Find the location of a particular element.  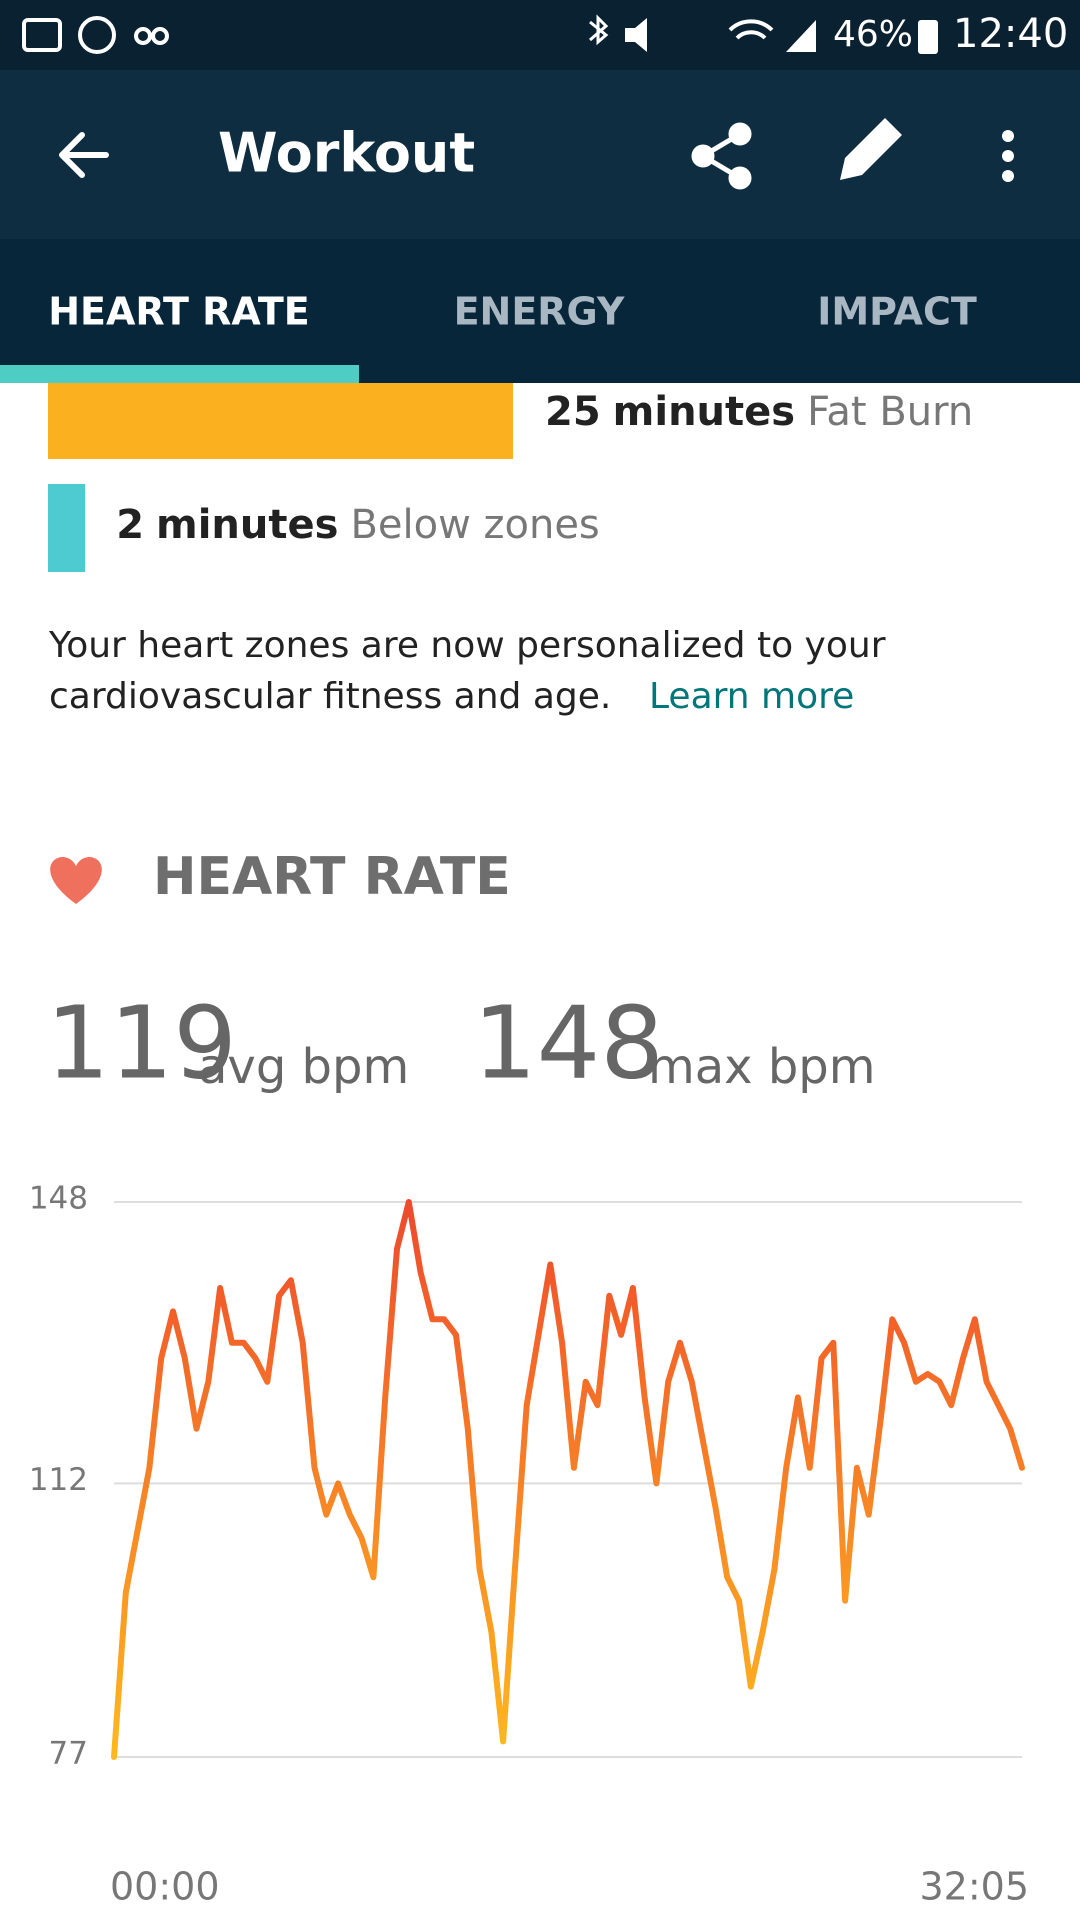

zone-minutes: 2 is located at coordinates (130, 525).